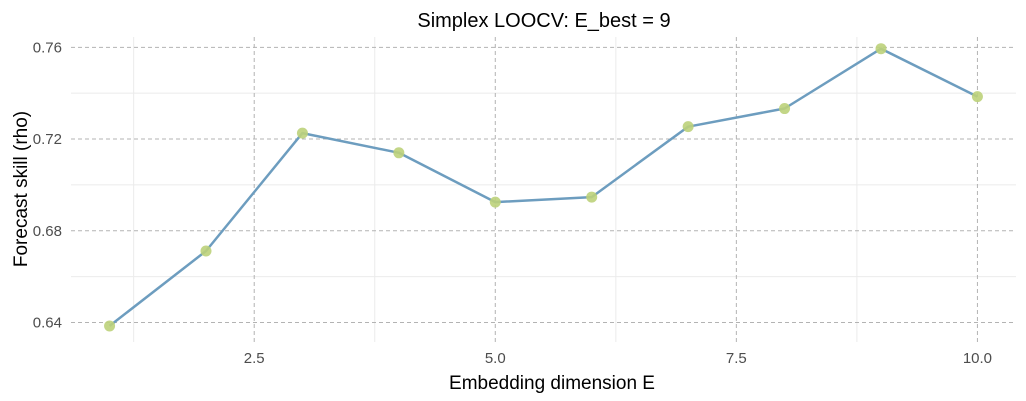 Image resolution: width=1026 pixels, height=401 pixels. What do you see at coordinates (977, 358) in the screenshot?
I see `x-tick-label: 10.0` at bounding box center [977, 358].